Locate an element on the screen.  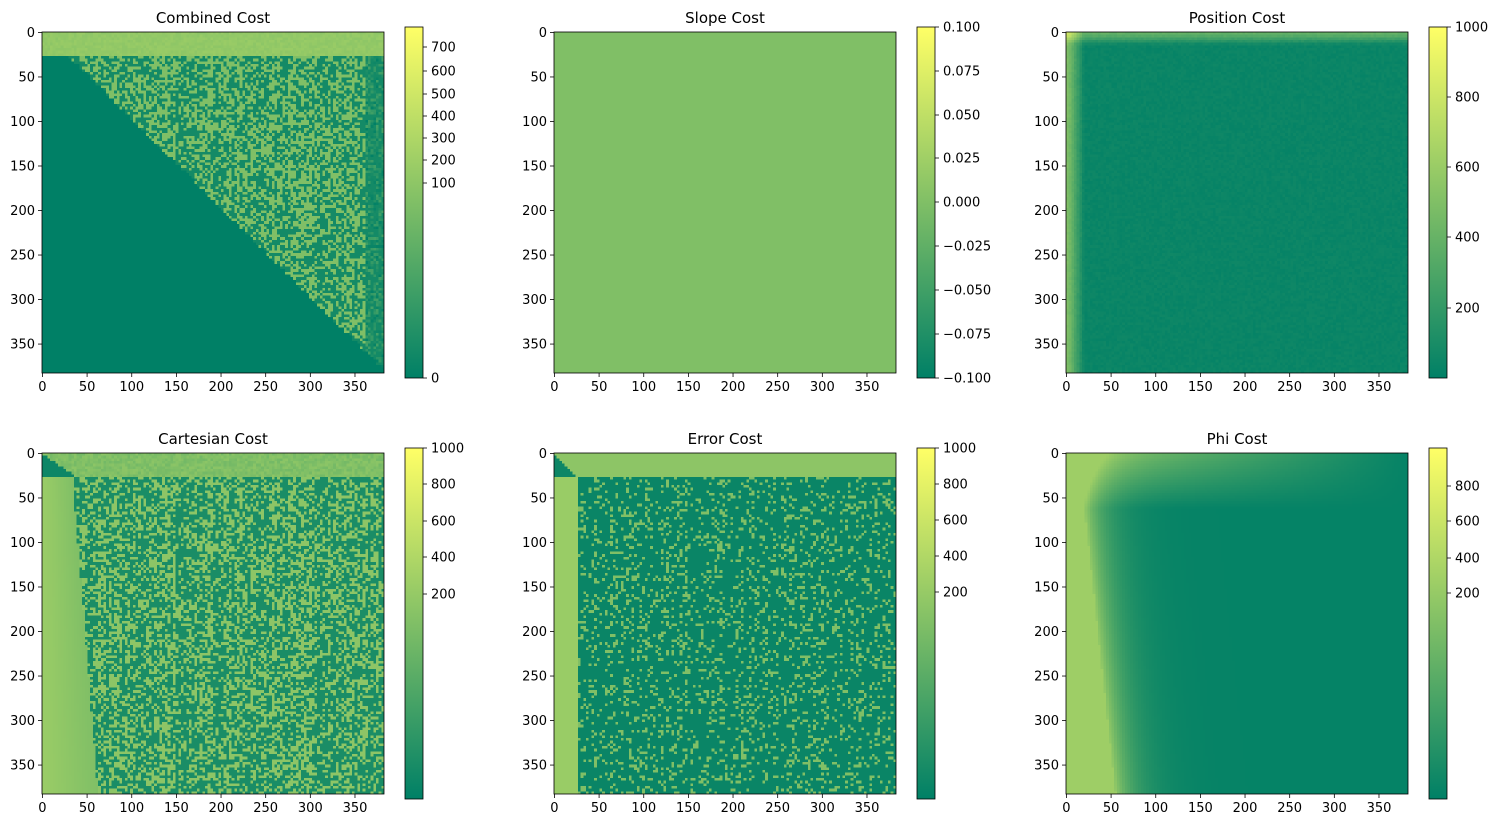
subplot-title: Error Cost is located at coordinates (725, 439).